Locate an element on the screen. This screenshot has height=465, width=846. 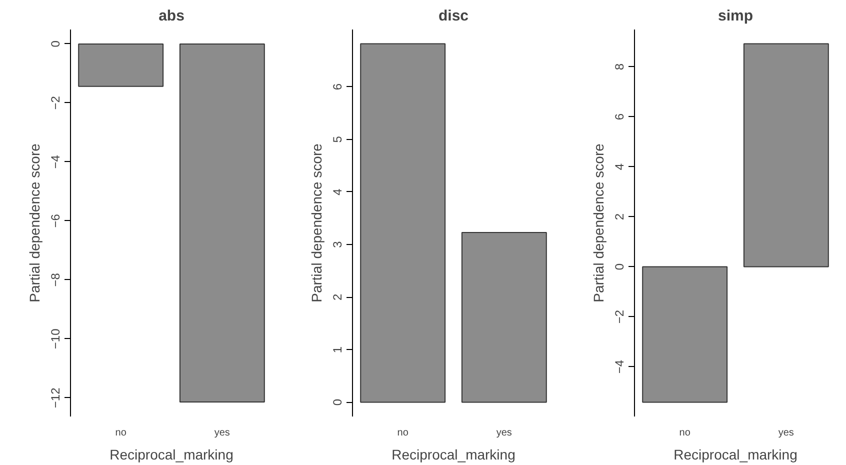
y-tick-label: 5 is located at coordinates (337, 139).